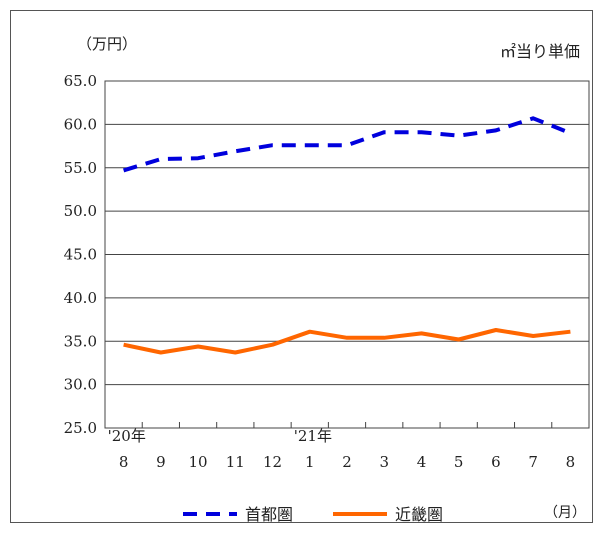 The height and width of the screenshot is (533, 603). I want to click on x-tick-label: 10, so click(198, 462).